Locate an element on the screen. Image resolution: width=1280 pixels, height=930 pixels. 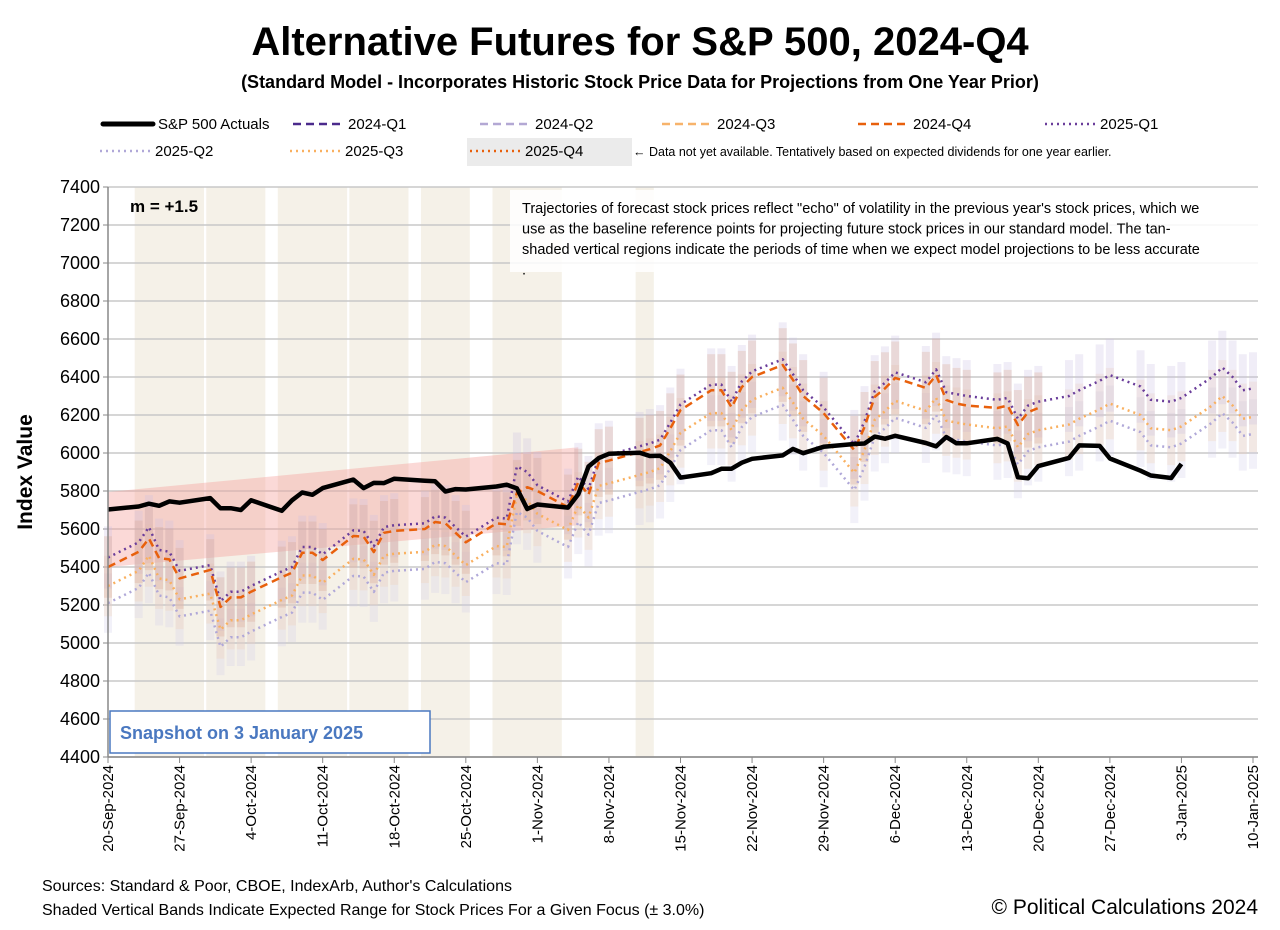
explanation-box is located at coordinates (884, 231).